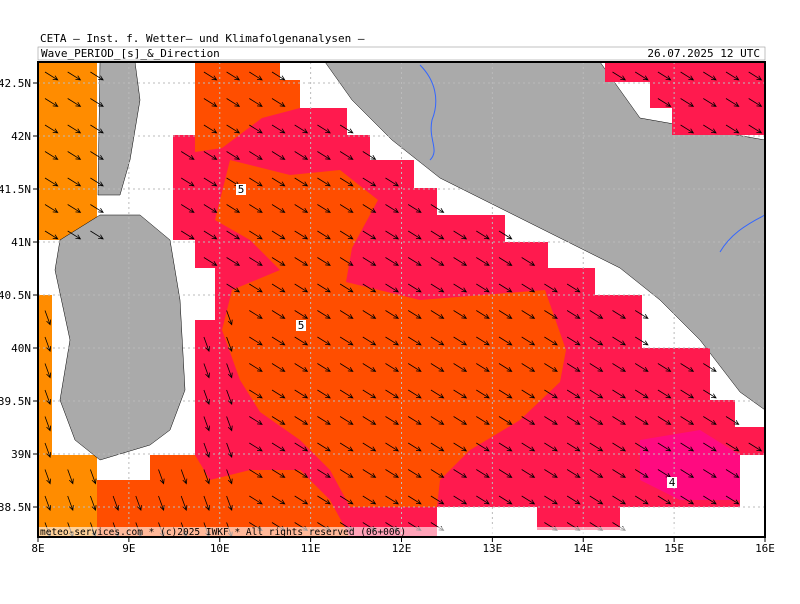 This screenshot has height=604, width=800. I want to click on lon-label: 15E, so click(674, 548).